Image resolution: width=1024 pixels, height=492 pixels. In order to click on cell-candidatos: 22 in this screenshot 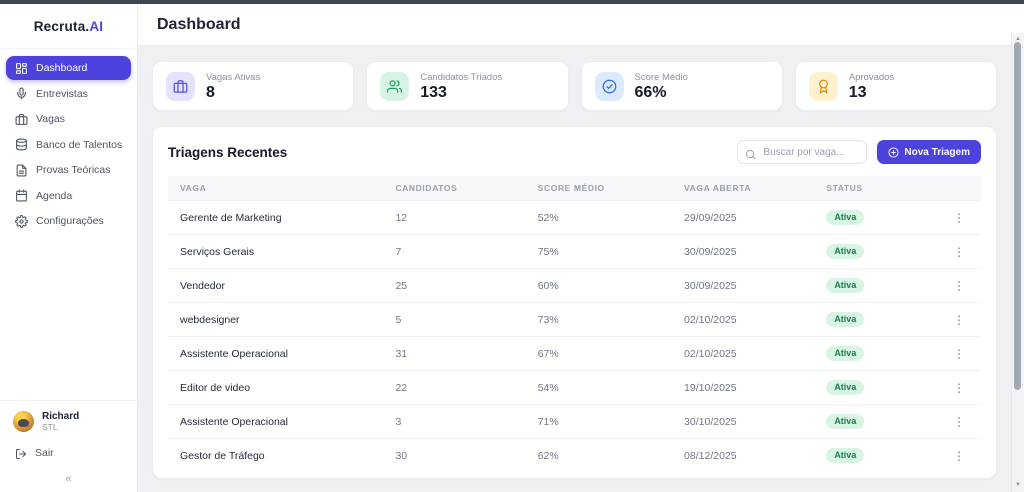, I will do `click(454, 387)`.